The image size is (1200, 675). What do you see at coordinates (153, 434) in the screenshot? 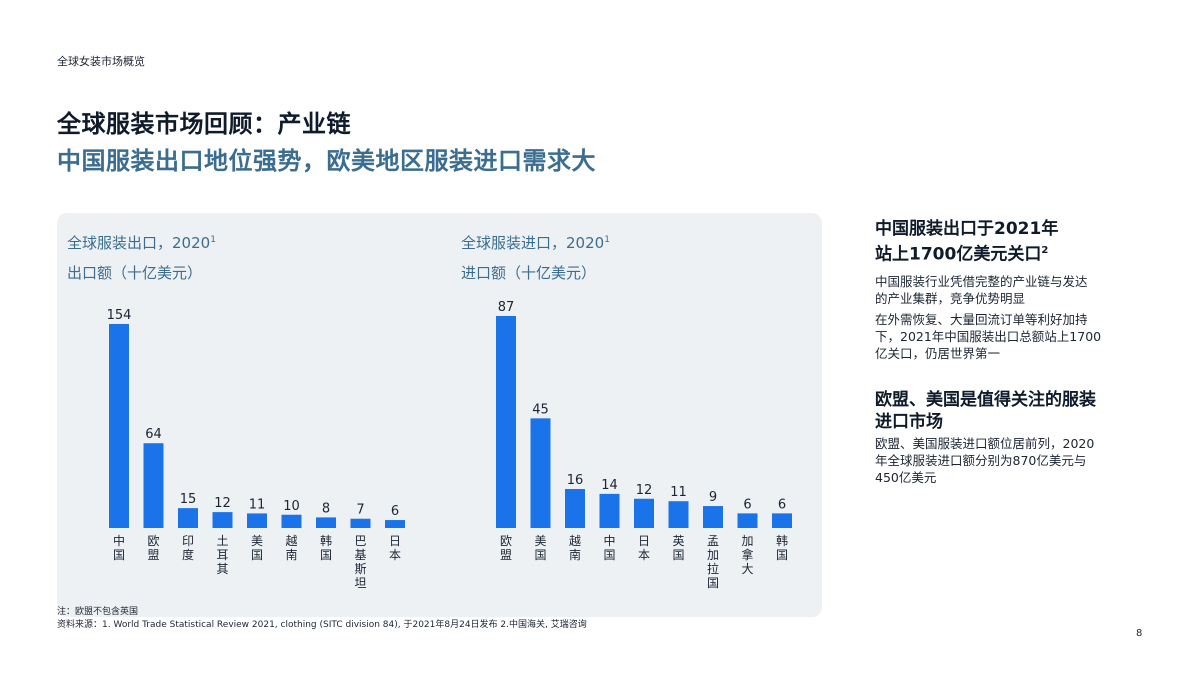
I see `value-label: 64` at bounding box center [153, 434].